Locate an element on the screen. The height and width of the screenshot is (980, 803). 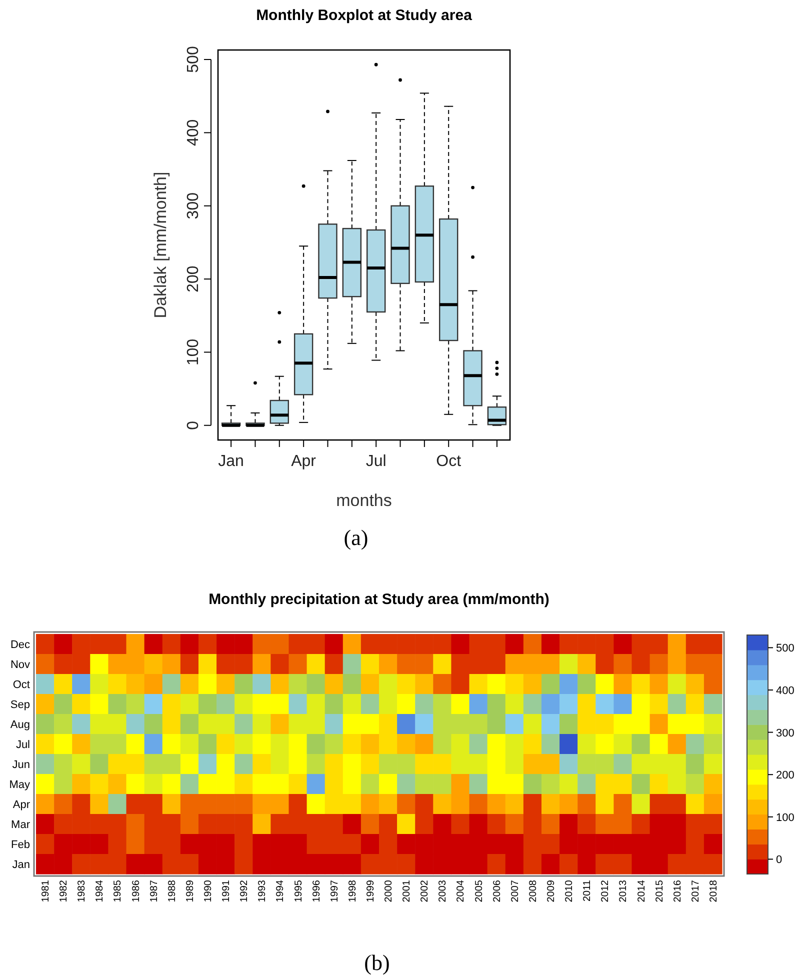
y-tick-label: Mar is located at coordinates (20, 825).